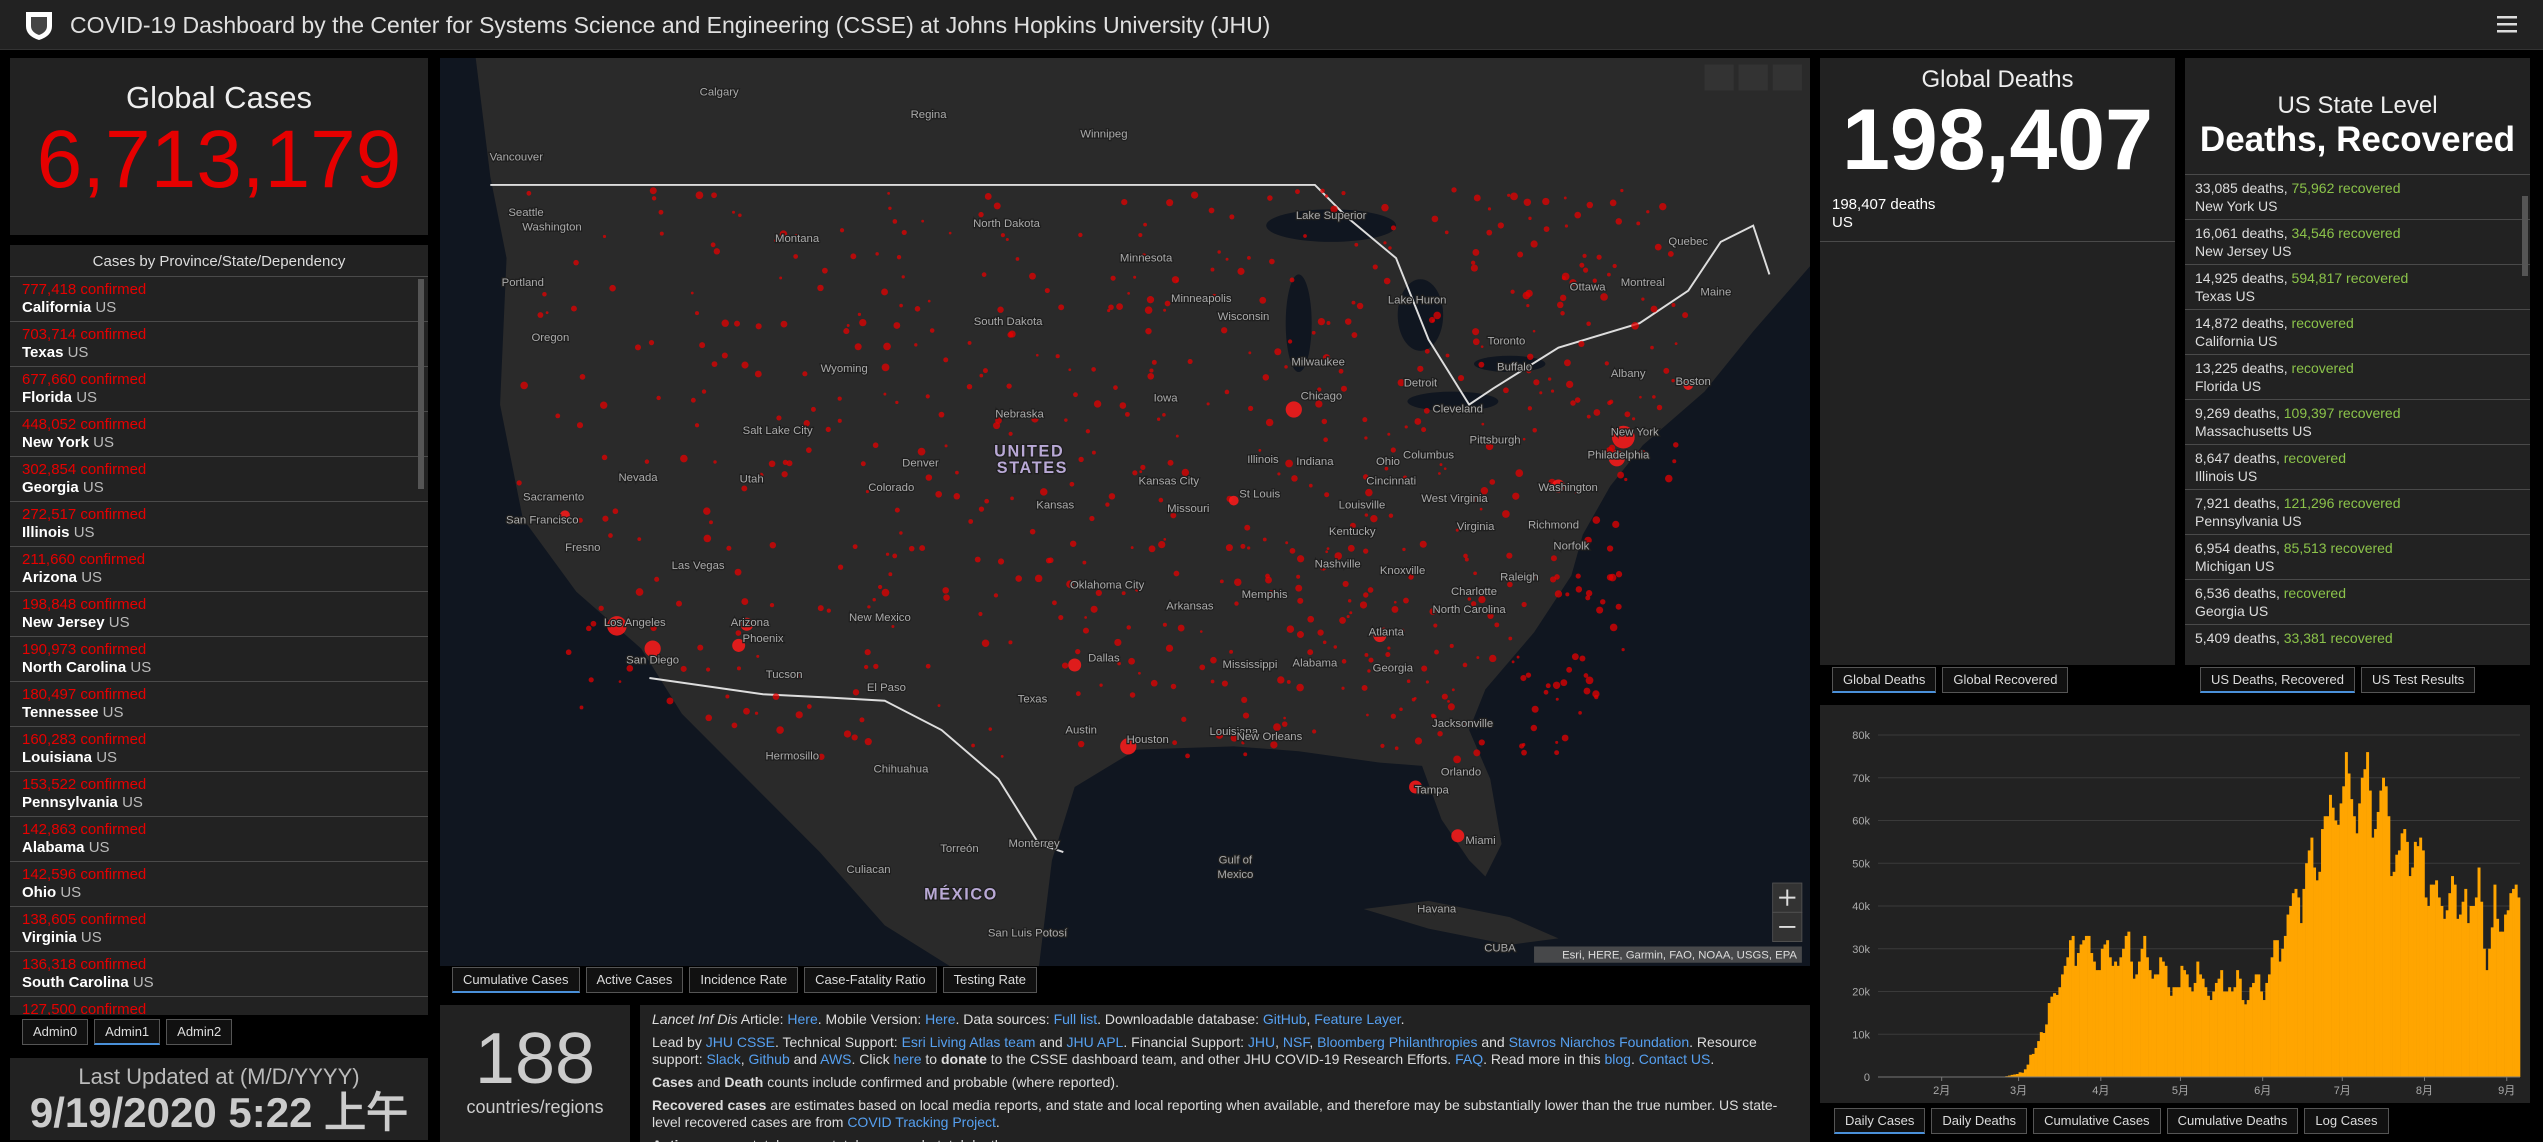  What do you see at coordinates (1617, 1059) in the screenshot?
I see `link: blog` at bounding box center [1617, 1059].